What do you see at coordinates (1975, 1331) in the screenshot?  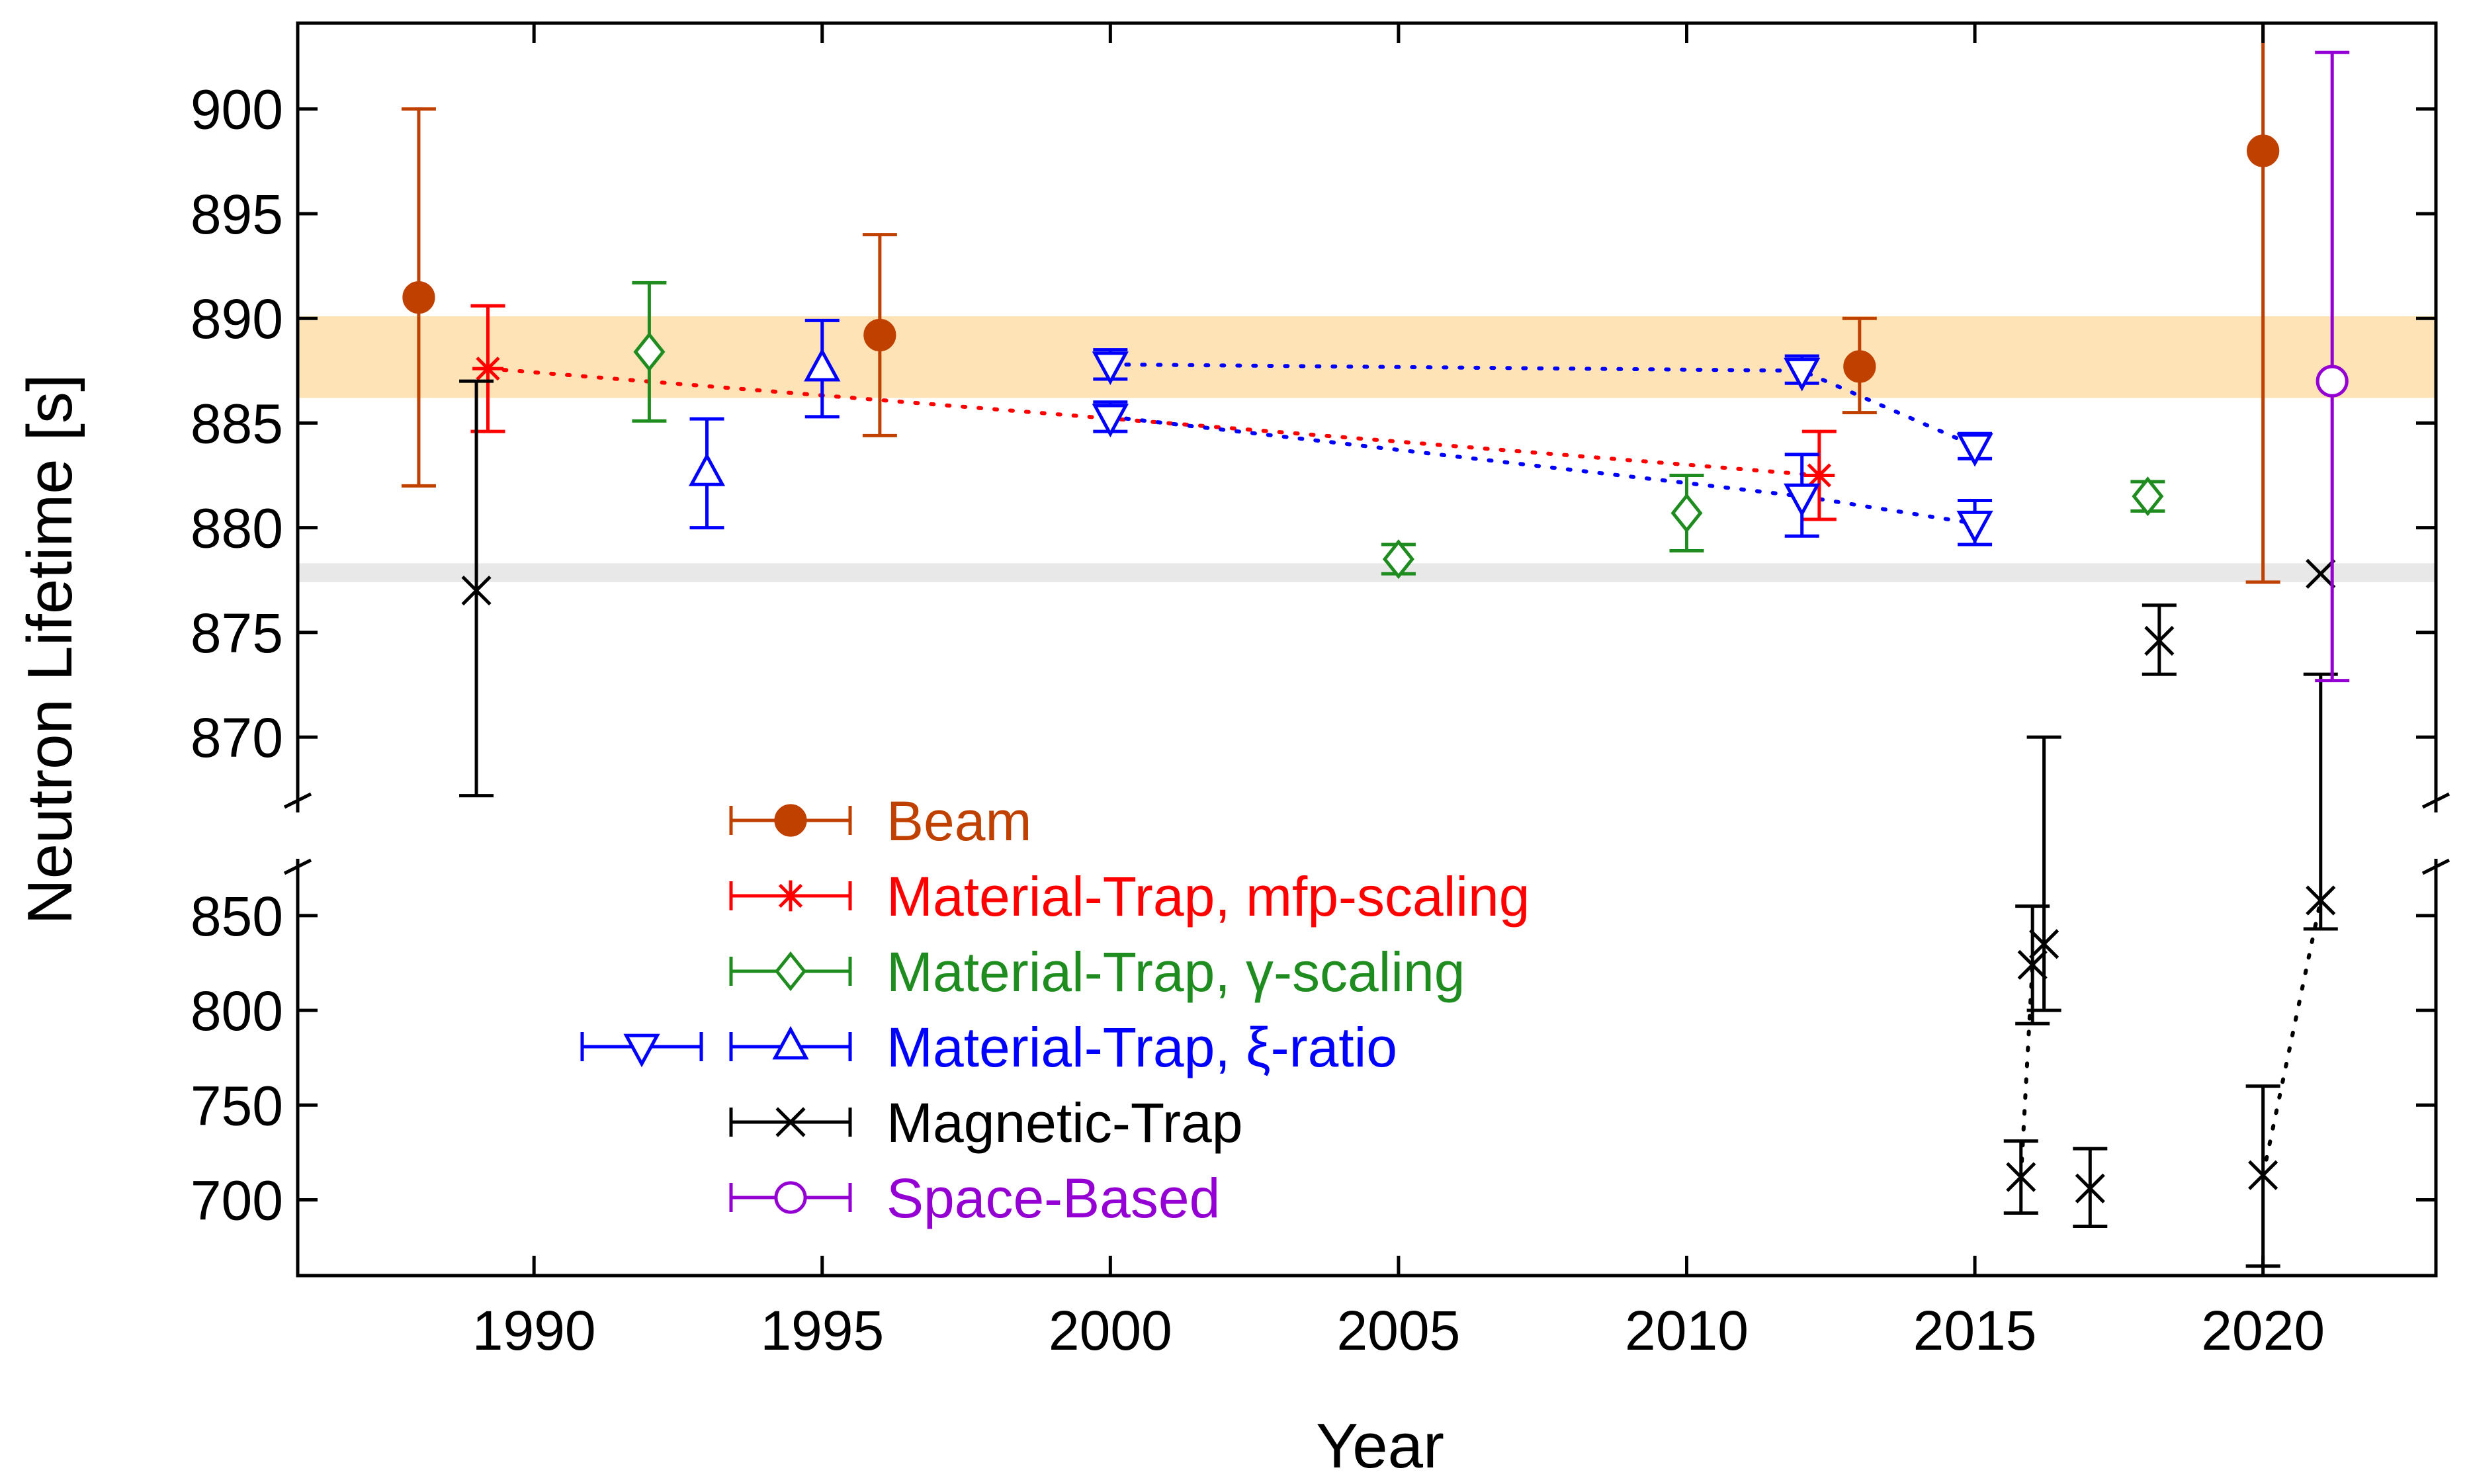 I see `x-tick-label: 2015` at bounding box center [1975, 1331].